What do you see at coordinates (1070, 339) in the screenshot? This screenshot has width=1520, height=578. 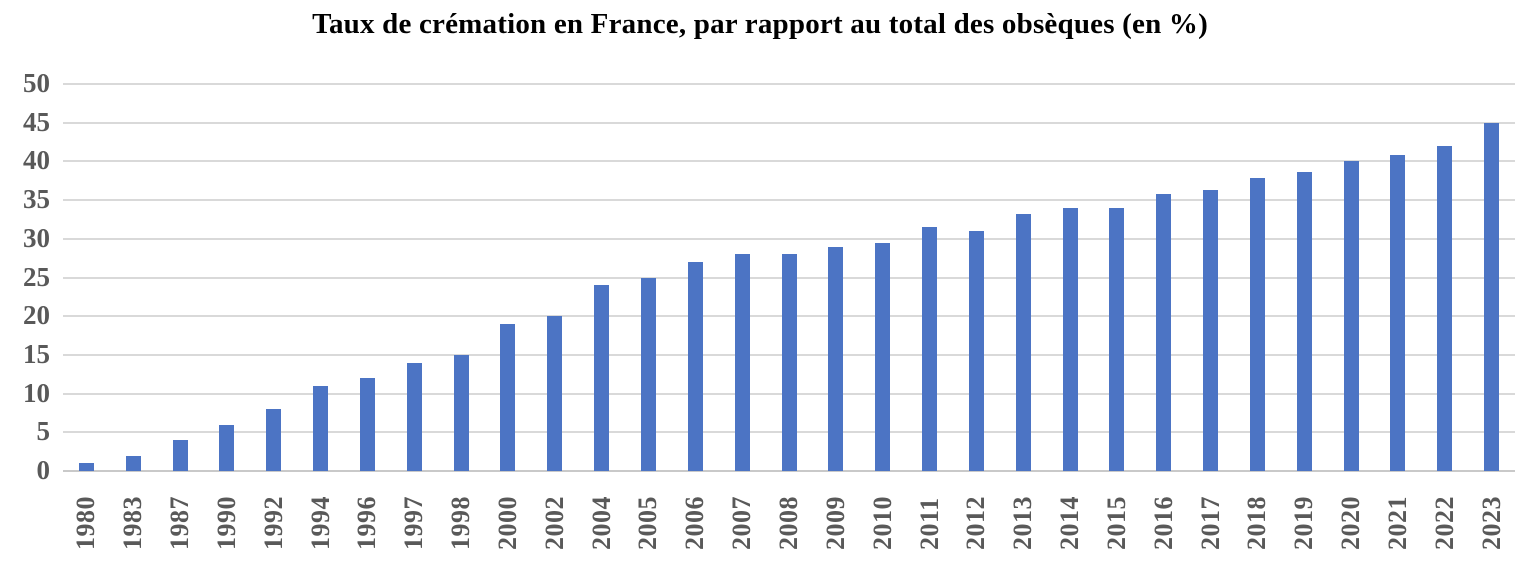 I see `bar-2014` at bounding box center [1070, 339].